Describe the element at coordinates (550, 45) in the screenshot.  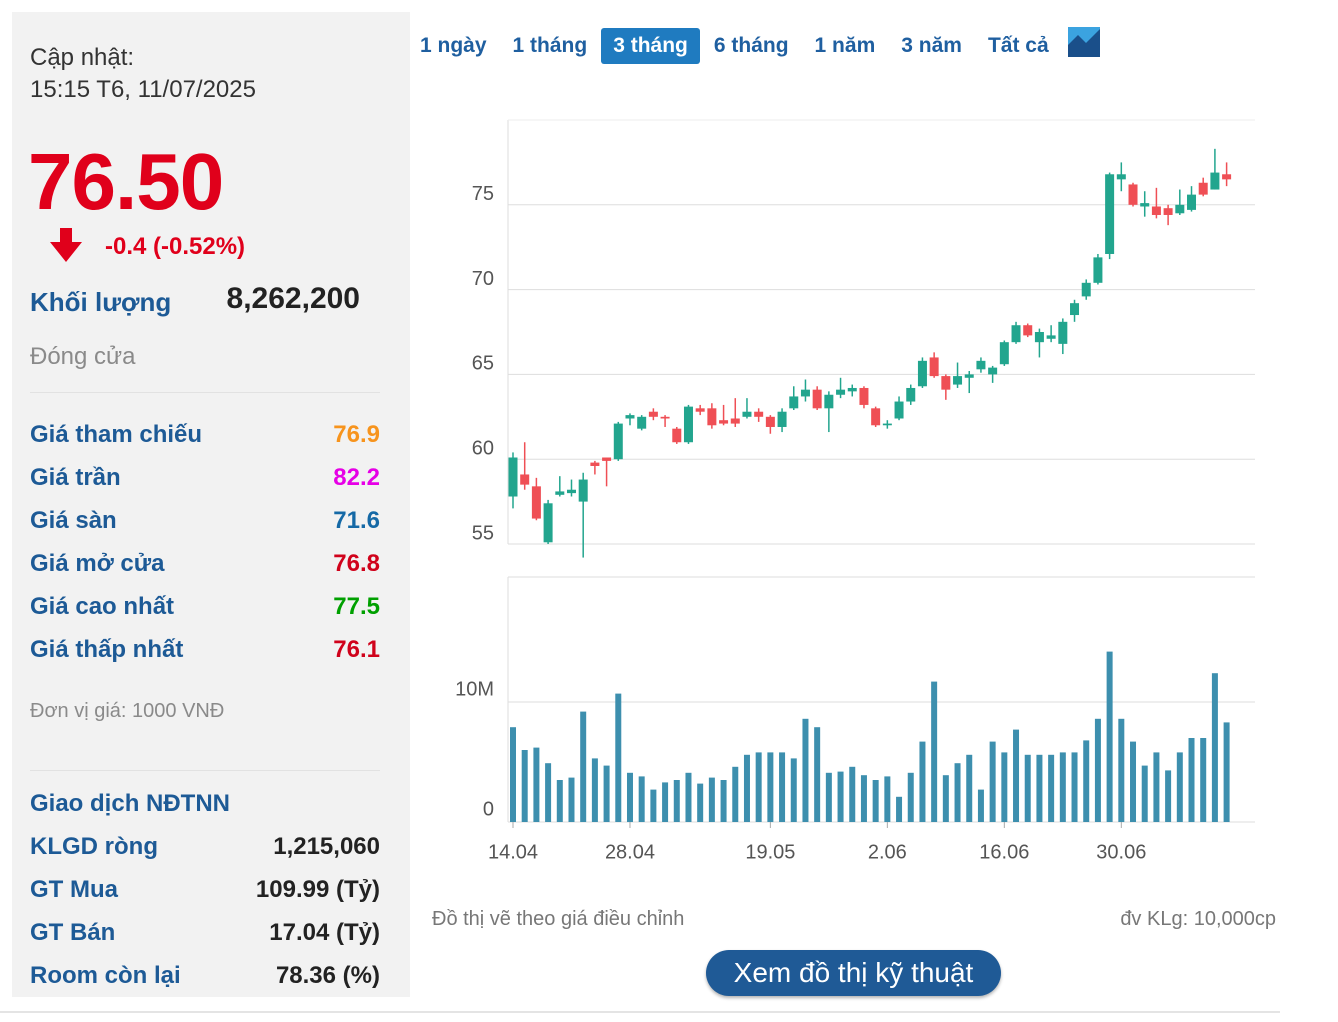
I see `range-tab: 1 tháng` at that location.